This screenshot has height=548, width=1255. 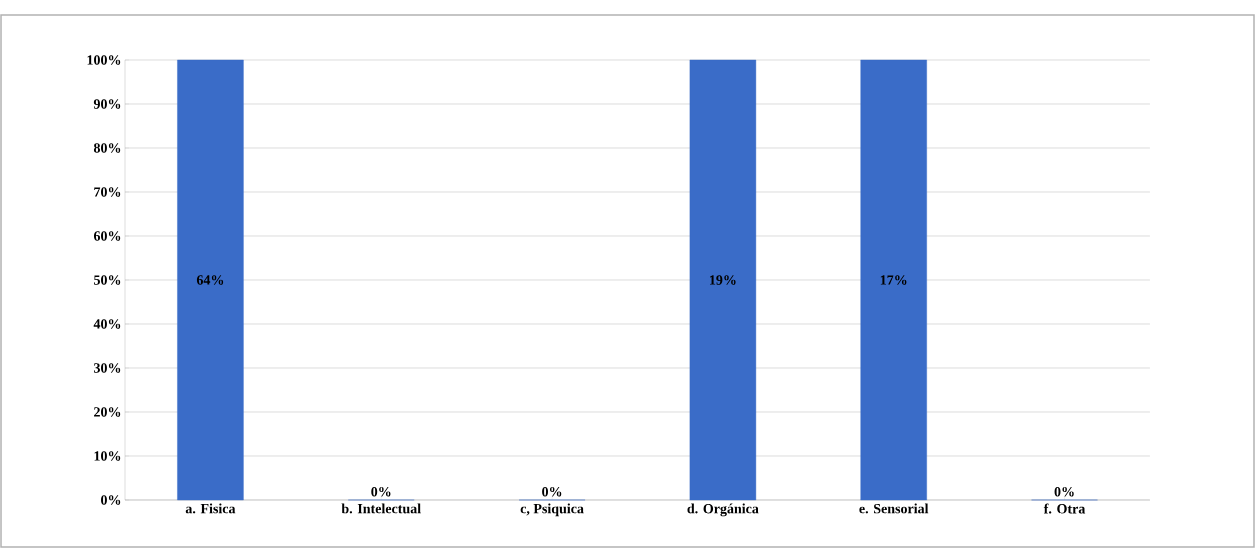 I want to click on x-tick-label: d. Orgánica, so click(x=723, y=510).